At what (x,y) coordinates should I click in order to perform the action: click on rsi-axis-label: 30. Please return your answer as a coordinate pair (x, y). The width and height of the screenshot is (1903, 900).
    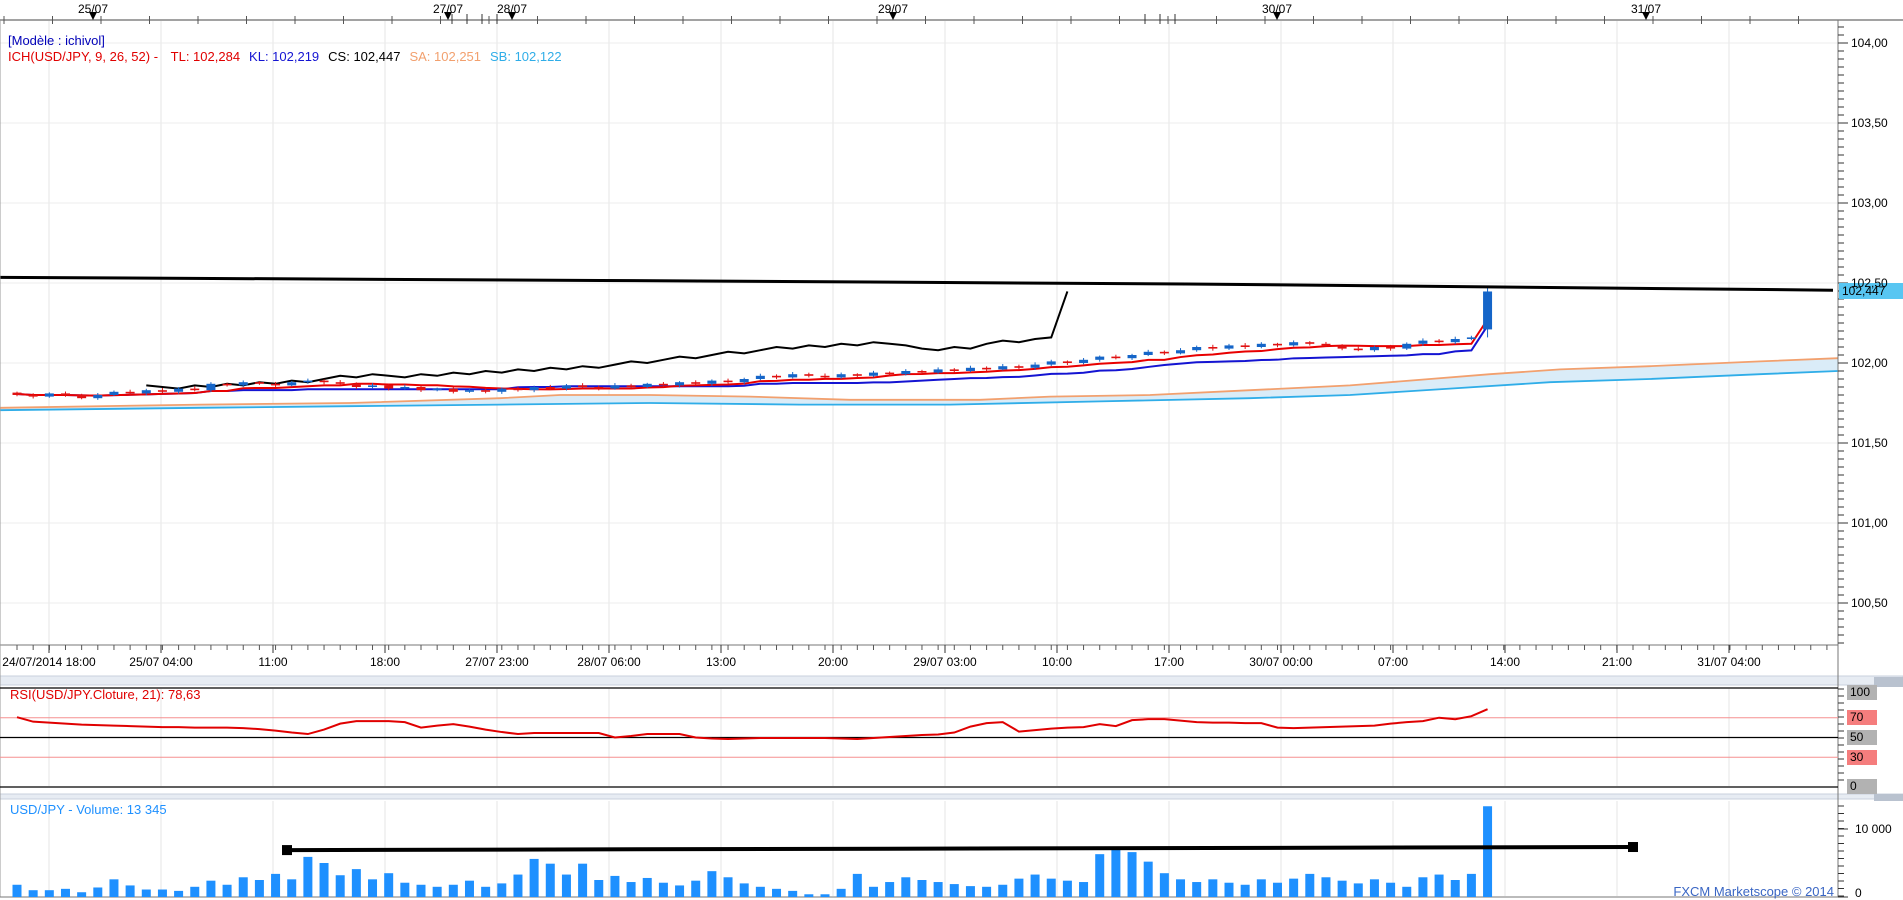
    Looking at the image, I should click on (1862, 757).